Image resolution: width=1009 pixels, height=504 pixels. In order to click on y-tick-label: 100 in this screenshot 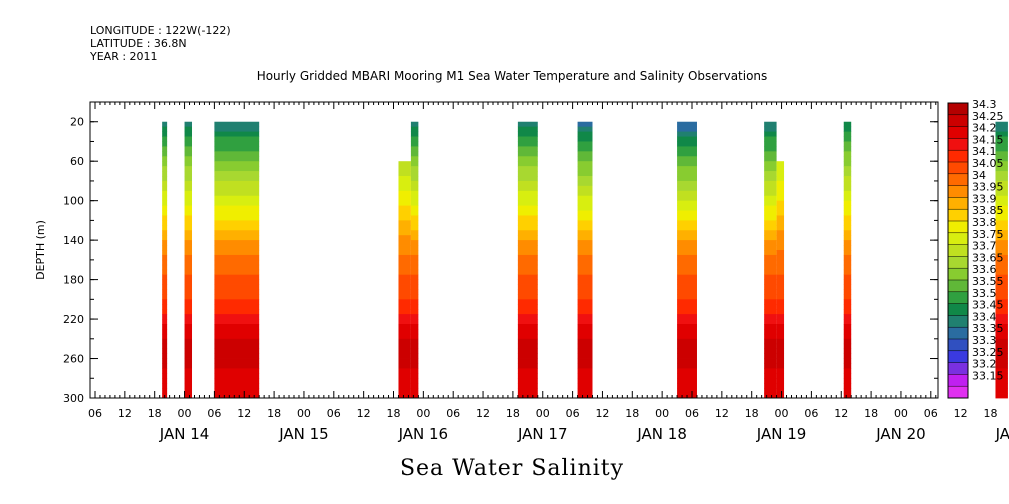, I will do `click(73, 201)`.